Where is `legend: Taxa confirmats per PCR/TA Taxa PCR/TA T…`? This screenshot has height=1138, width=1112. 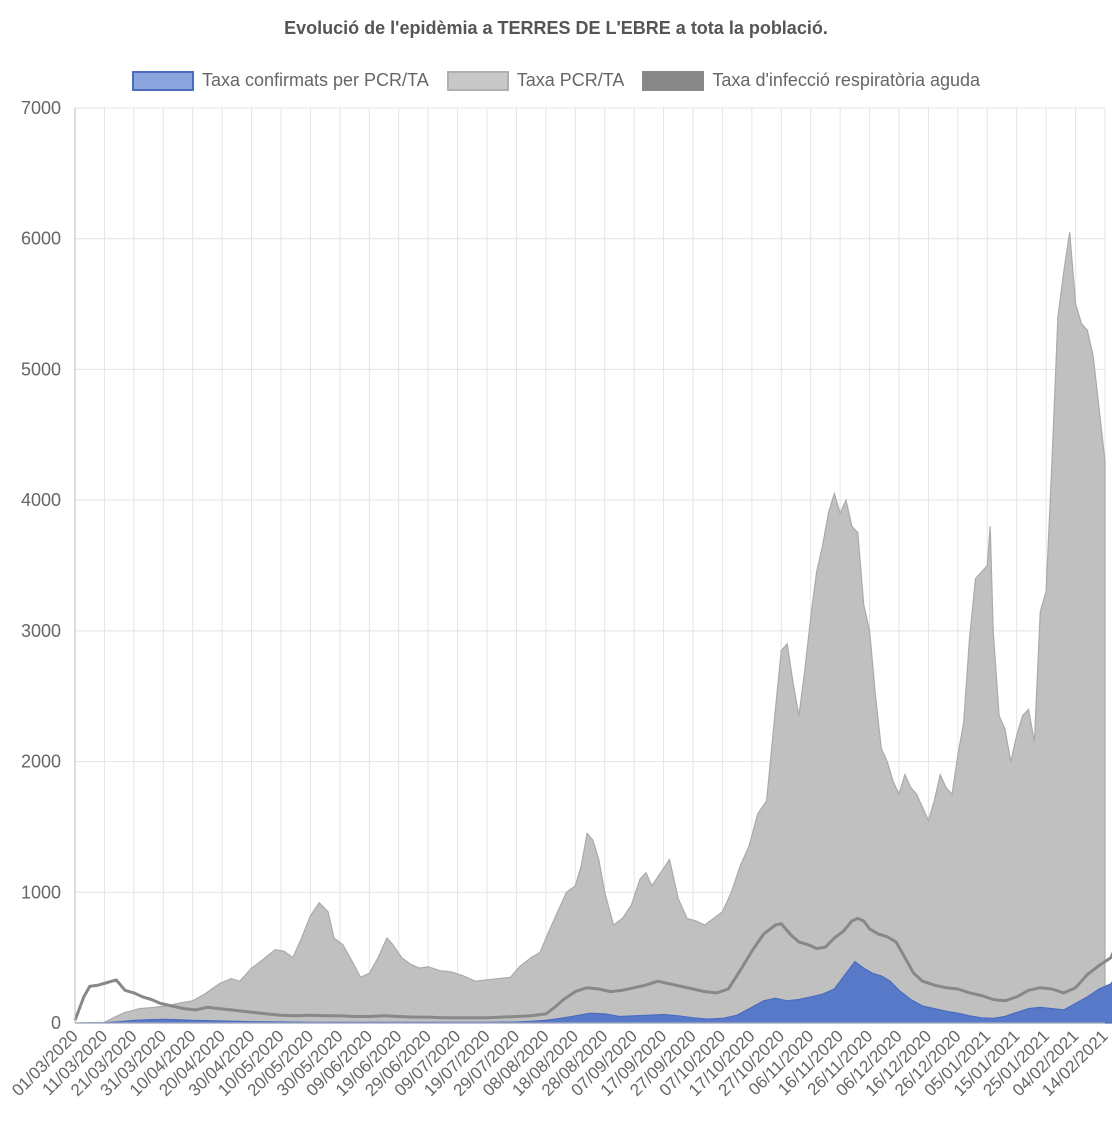 legend: Taxa confirmats per PCR/TA Taxa PCR/TA T… is located at coordinates (556, 80).